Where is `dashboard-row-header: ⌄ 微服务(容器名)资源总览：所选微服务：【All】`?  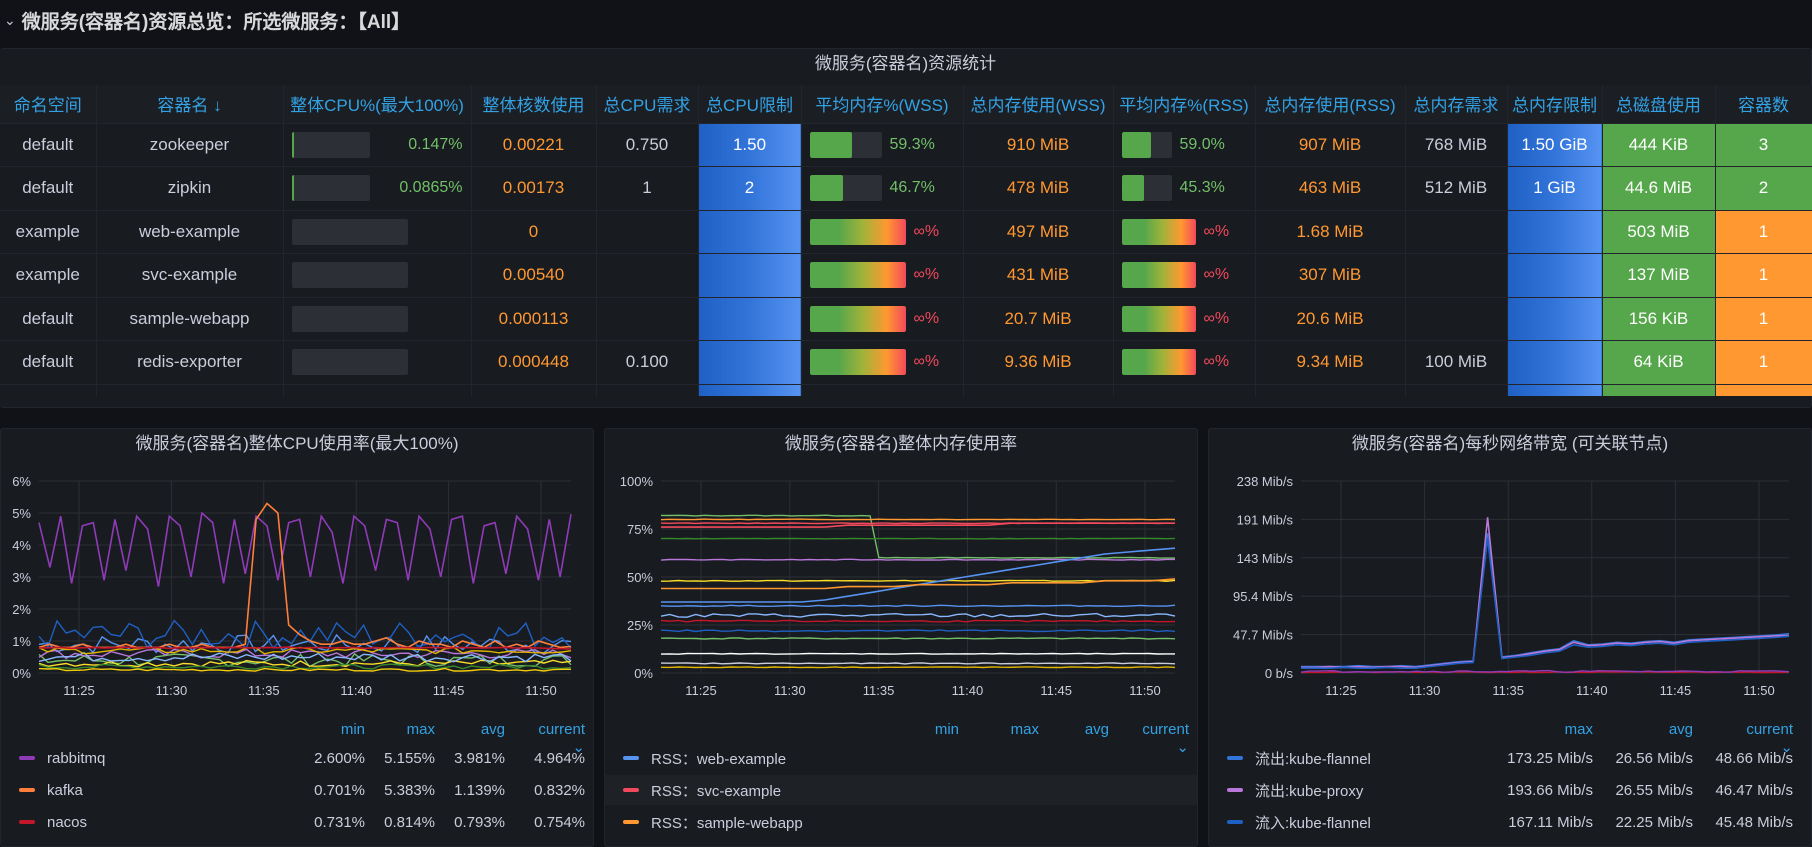 dashboard-row-header: ⌄ 微服务(容器名)资源总览：所选微服务：【All】 is located at coordinates (906, 20).